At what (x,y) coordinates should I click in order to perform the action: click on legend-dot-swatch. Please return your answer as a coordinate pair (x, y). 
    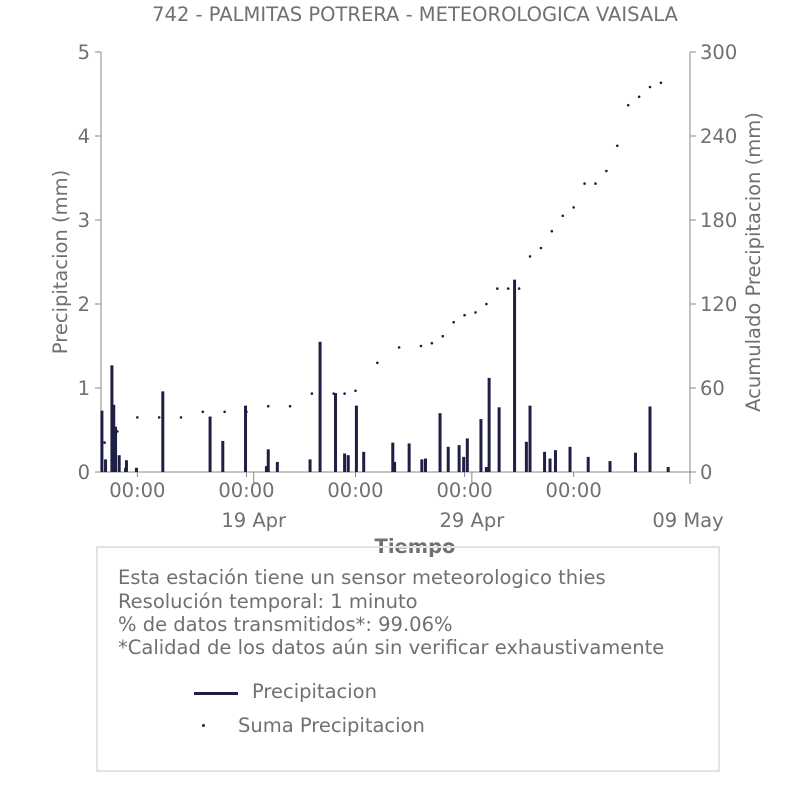
    Looking at the image, I should click on (203, 725).